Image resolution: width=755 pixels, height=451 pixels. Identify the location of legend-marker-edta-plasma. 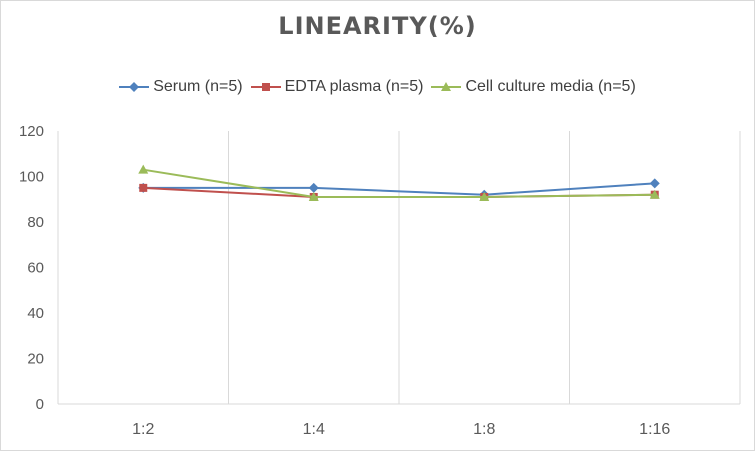
(265, 87).